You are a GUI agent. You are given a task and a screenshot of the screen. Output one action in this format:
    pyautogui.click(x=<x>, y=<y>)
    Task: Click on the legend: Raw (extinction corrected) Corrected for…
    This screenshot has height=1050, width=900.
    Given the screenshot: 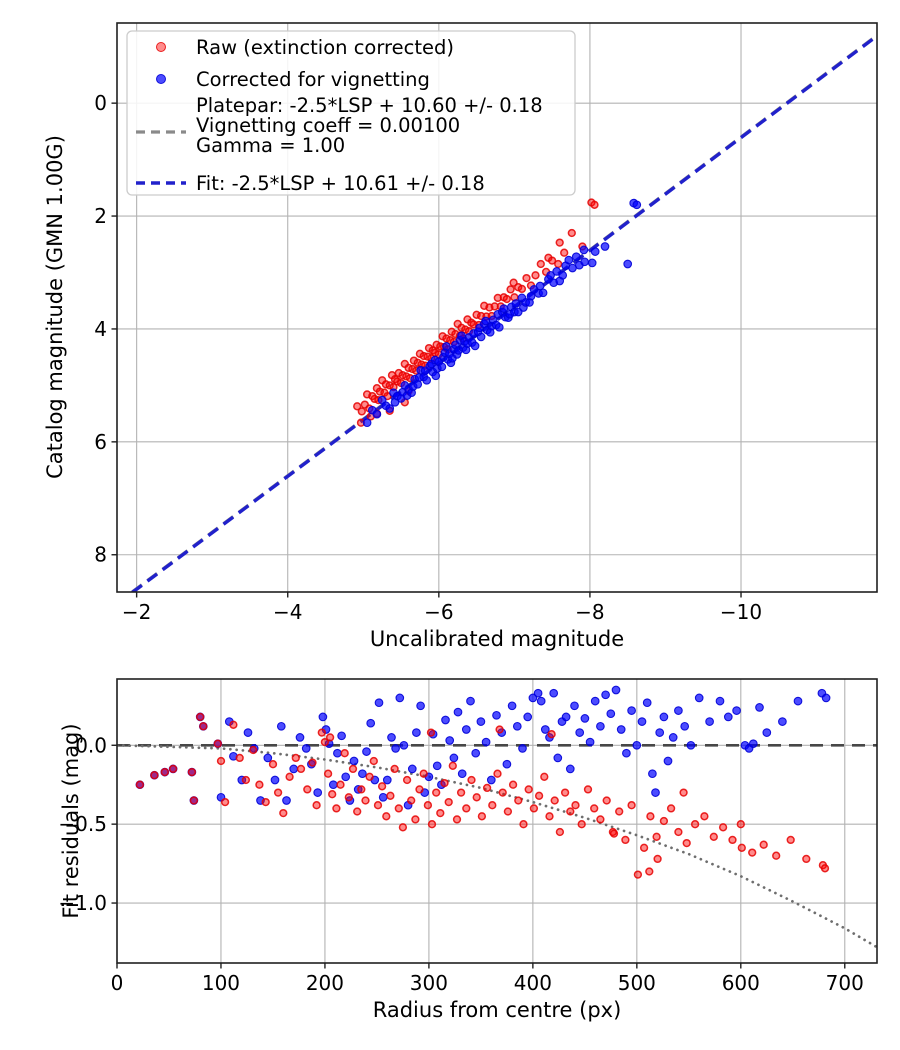 What is the action you would take?
    pyautogui.click(x=351, y=113)
    